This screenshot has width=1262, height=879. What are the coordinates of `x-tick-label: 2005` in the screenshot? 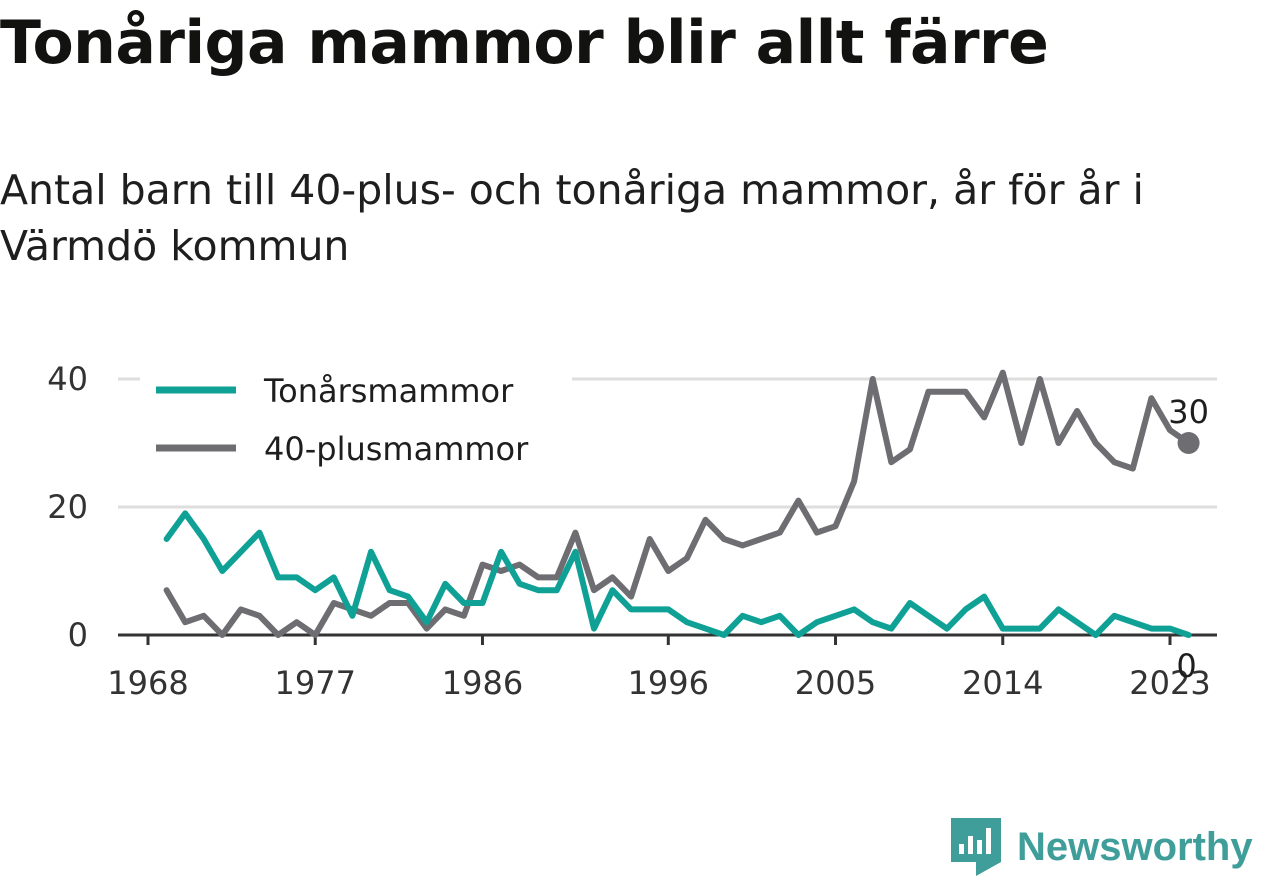 It's located at (835, 683).